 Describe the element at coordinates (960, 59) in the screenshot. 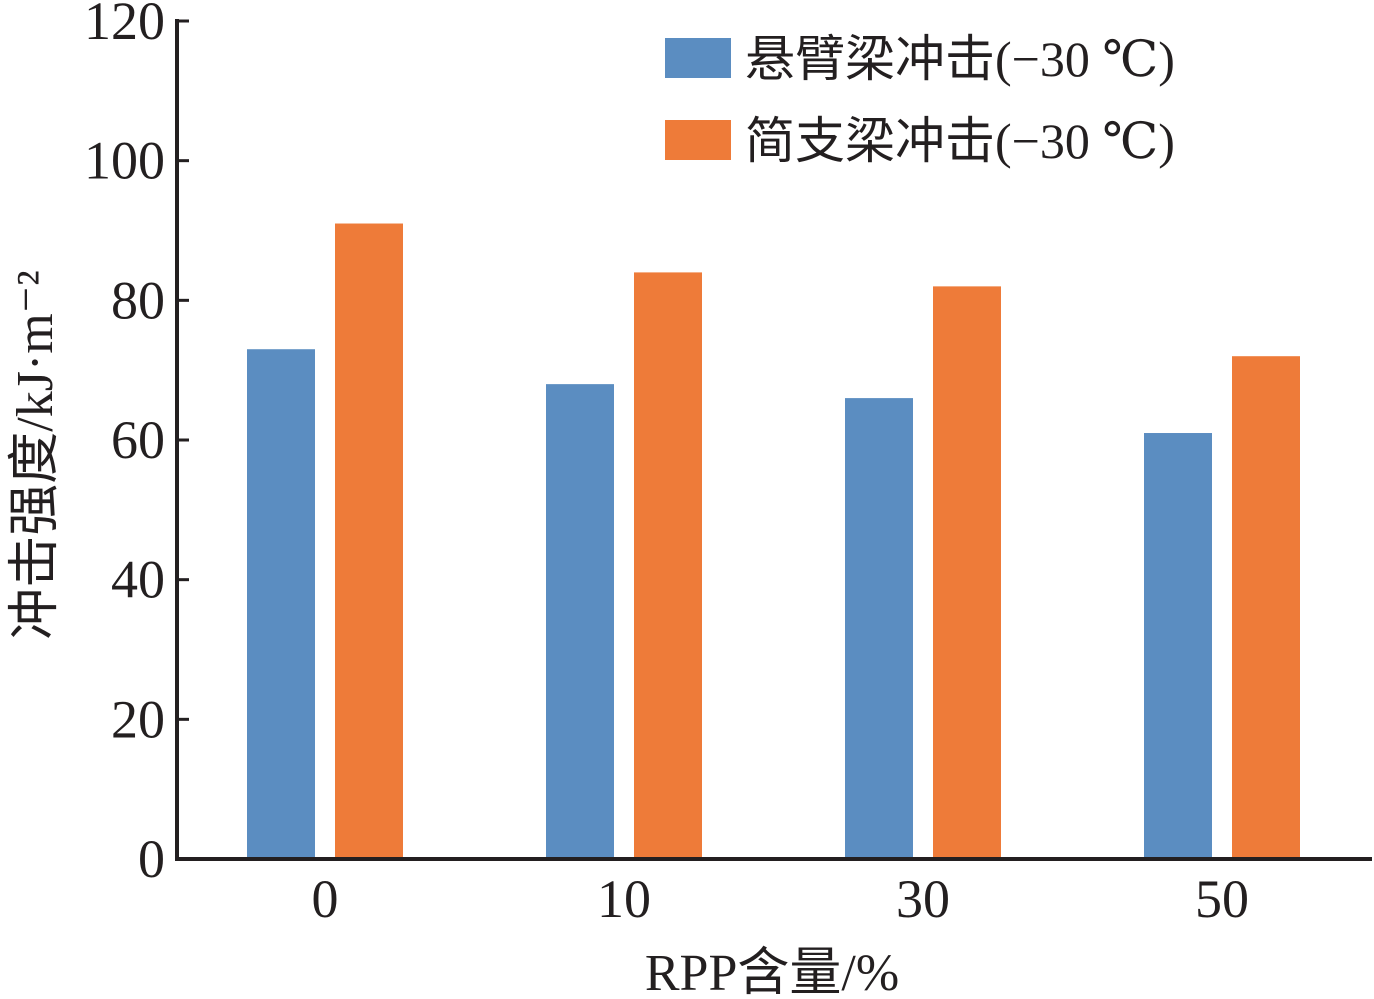

I see `legend-label: 悬臂梁冲击(−30 ℃)` at that location.